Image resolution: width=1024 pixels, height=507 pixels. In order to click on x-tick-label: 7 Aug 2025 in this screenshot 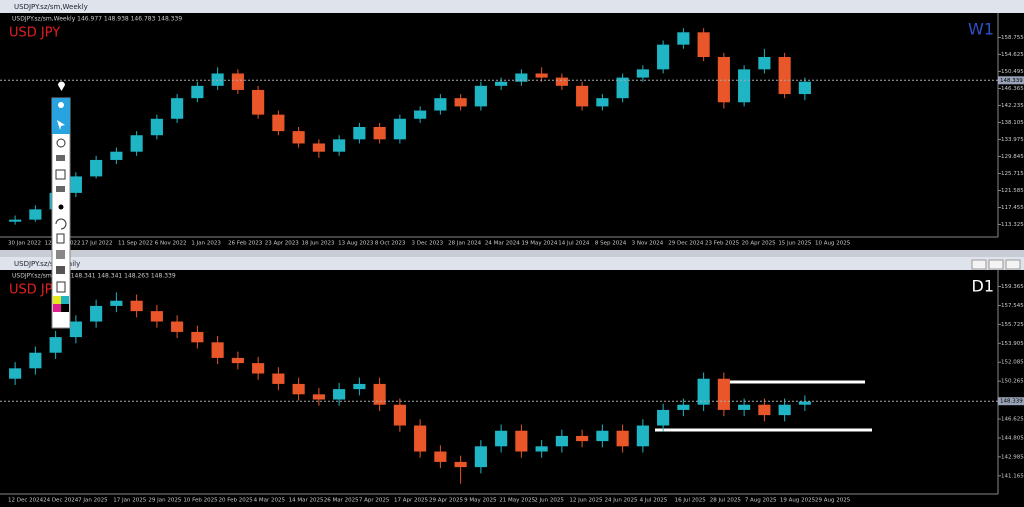, I will do `click(761, 501)`.